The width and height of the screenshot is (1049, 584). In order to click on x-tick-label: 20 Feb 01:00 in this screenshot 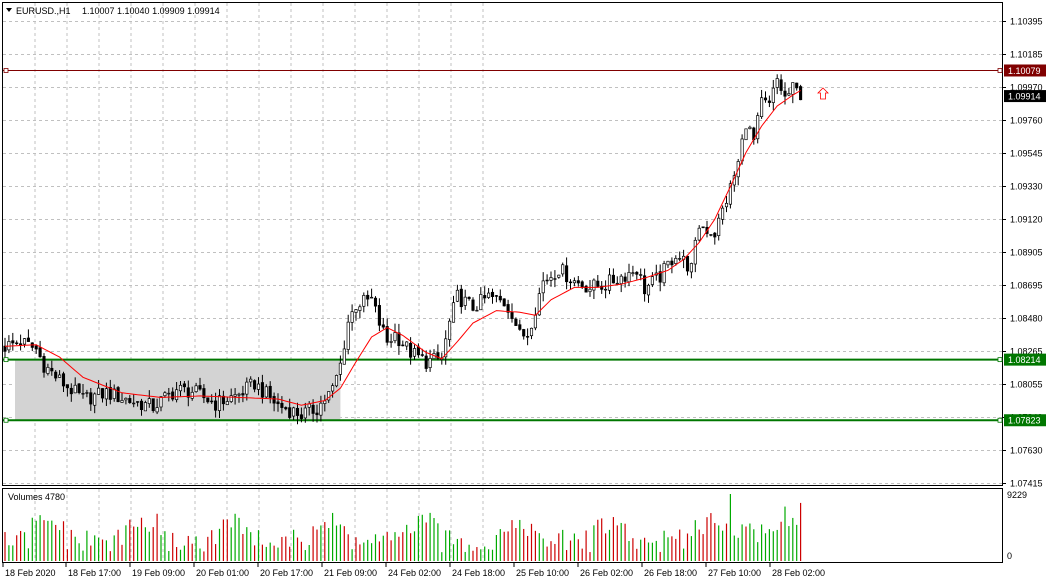, I will do `click(222, 573)`.